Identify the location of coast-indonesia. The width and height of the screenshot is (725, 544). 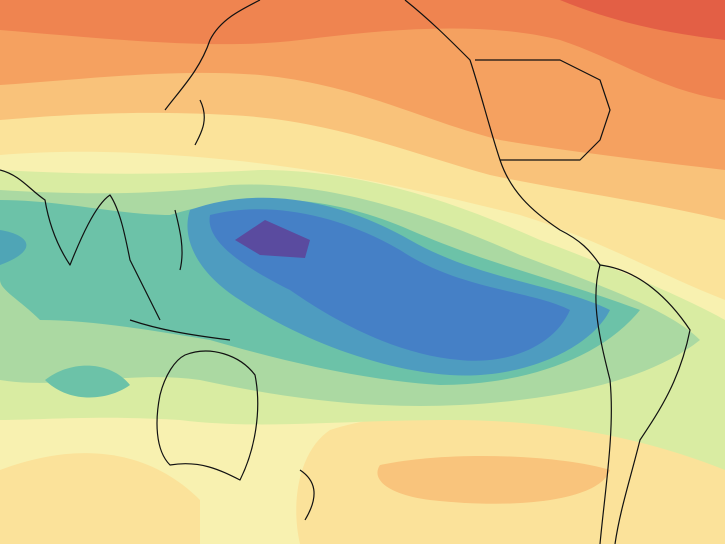
(180, 330).